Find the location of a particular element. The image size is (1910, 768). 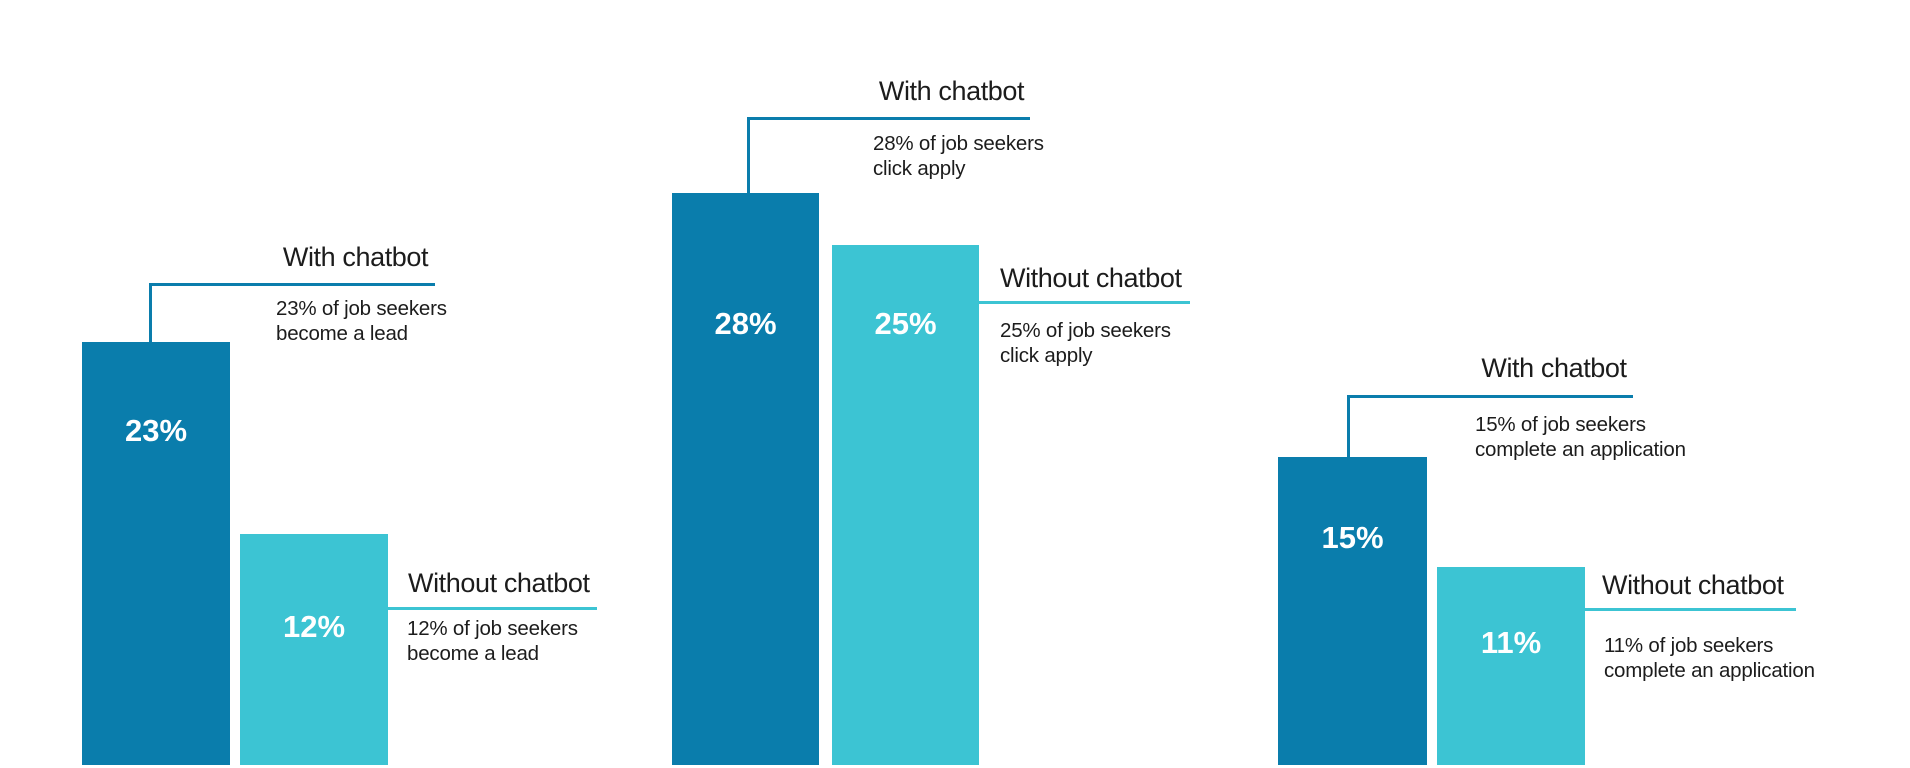

description-line-1: 12% of job seekers is located at coordinates (492, 628).